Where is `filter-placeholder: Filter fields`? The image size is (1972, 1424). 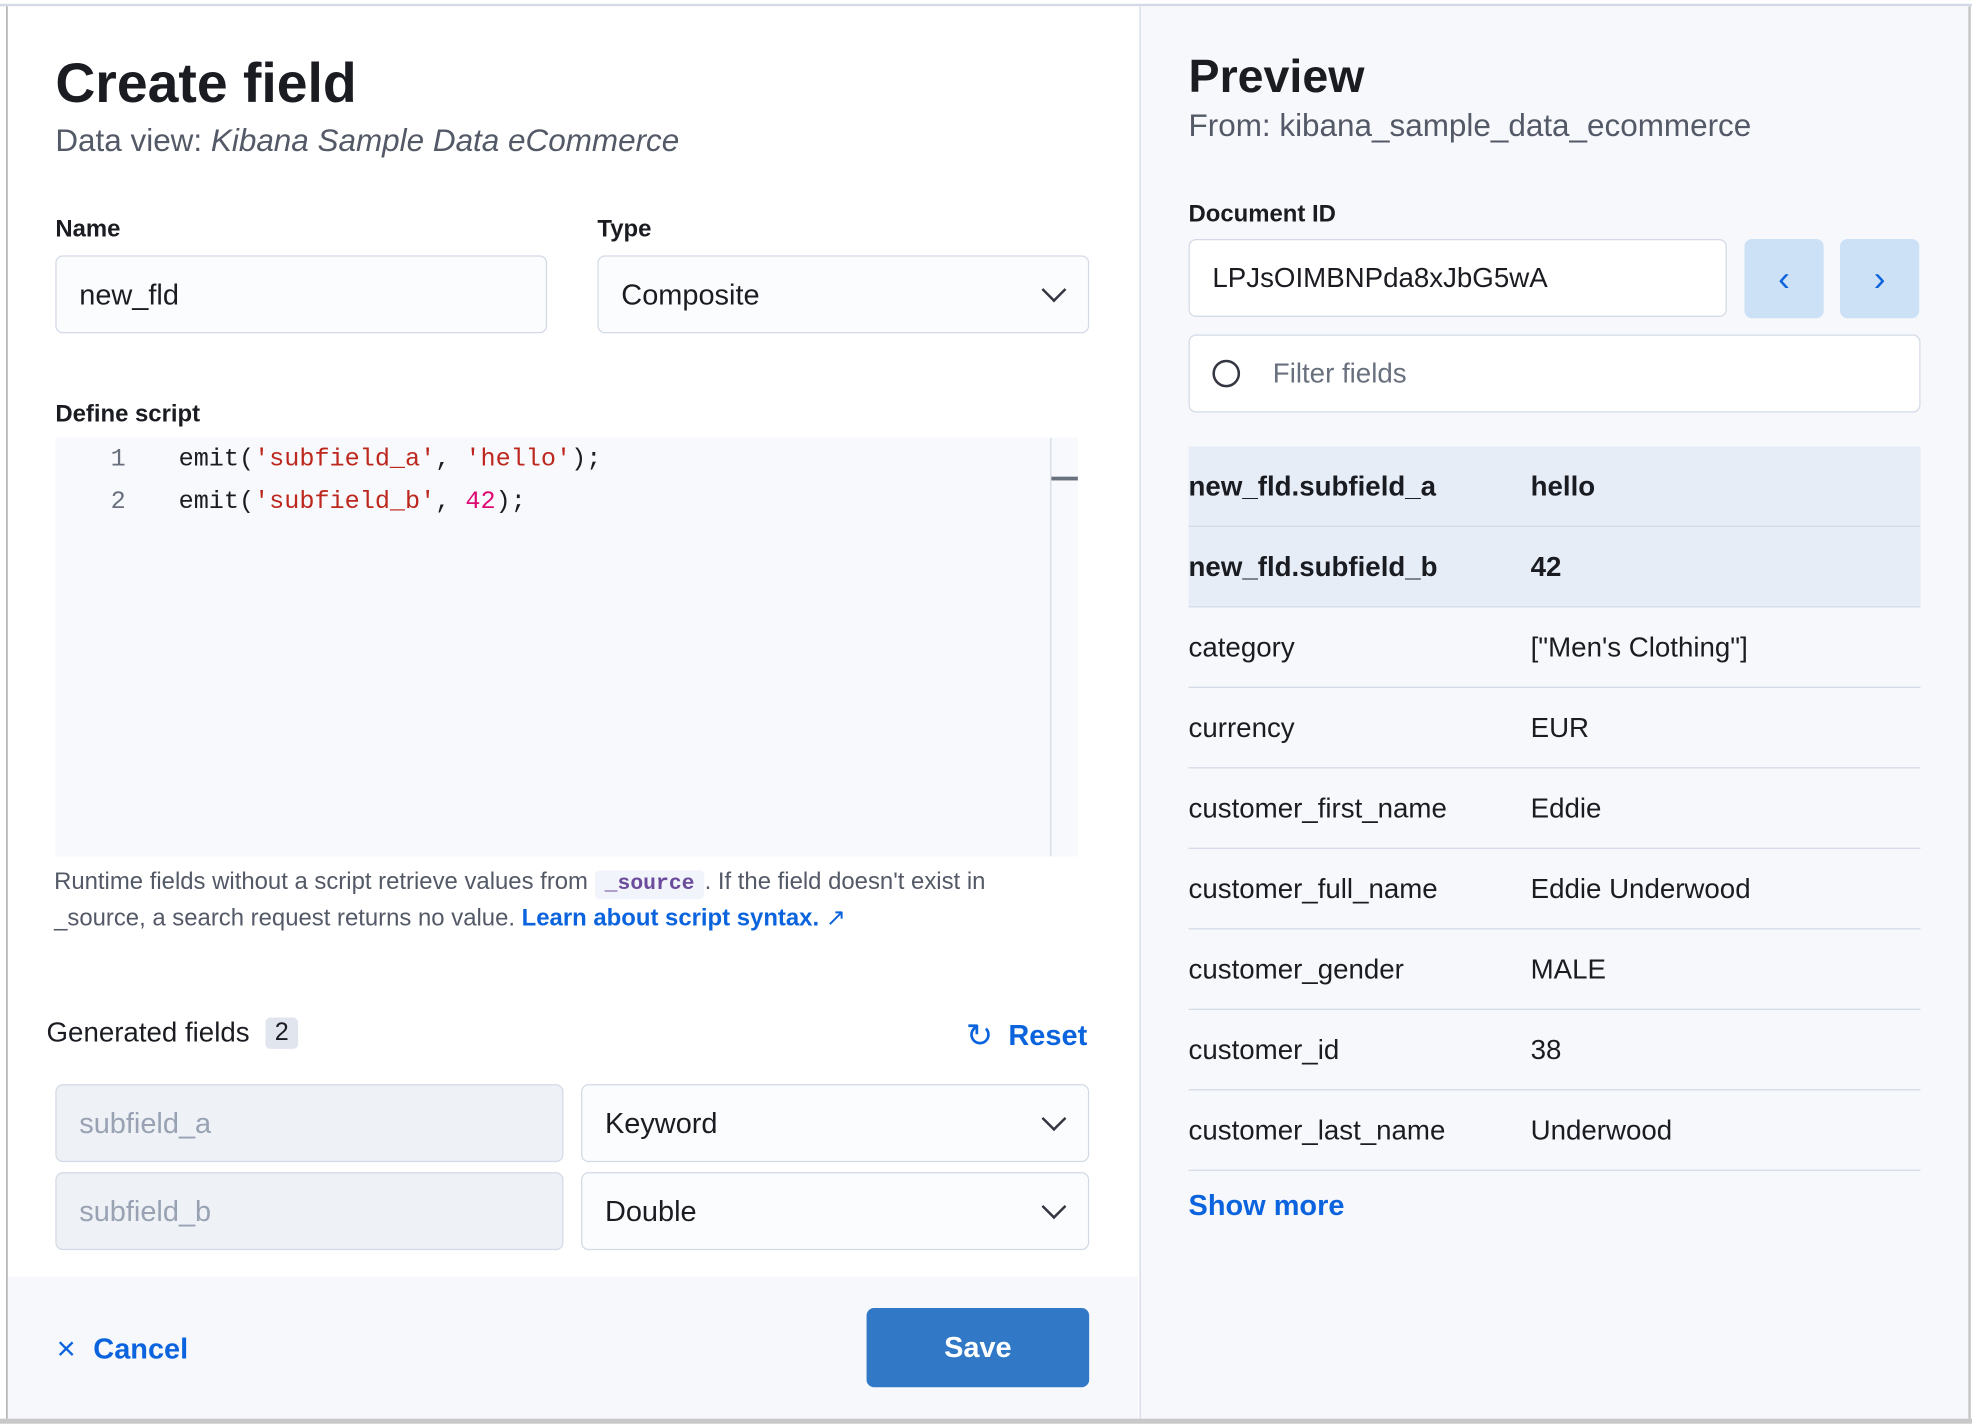
filter-placeholder: Filter fields is located at coordinates (1339, 373).